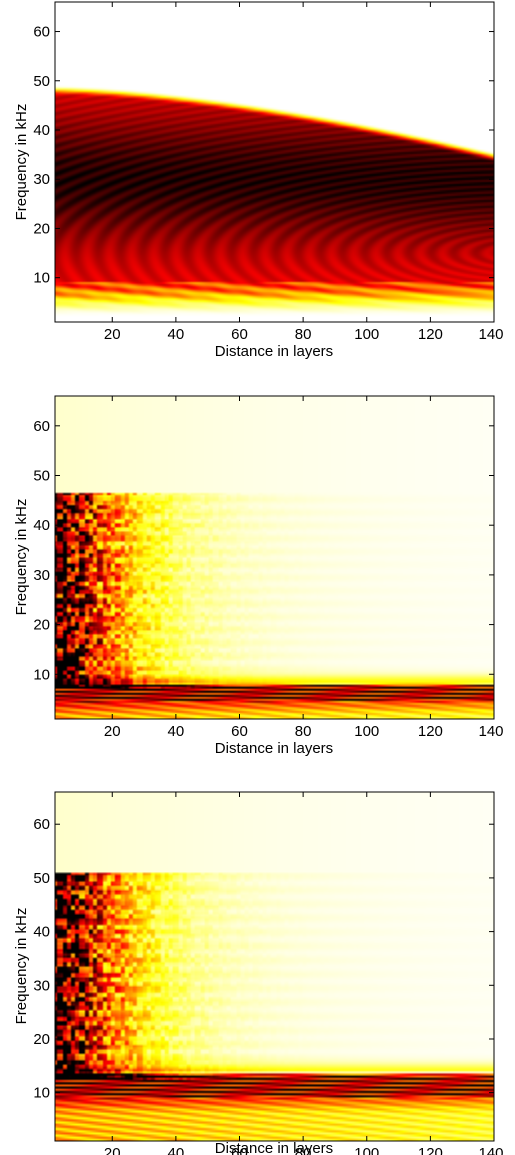  I want to click on y-axis-label-3: Frequency in kHz, so click(21, 966).